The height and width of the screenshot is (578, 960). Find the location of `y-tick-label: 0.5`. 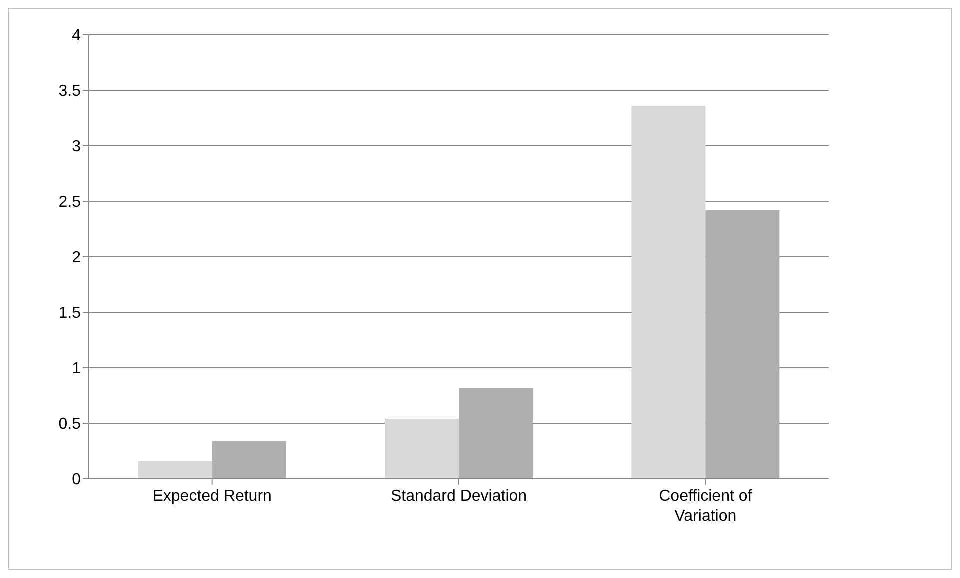

y-tick-label: 0.5 is located at coordinates (70, 425).